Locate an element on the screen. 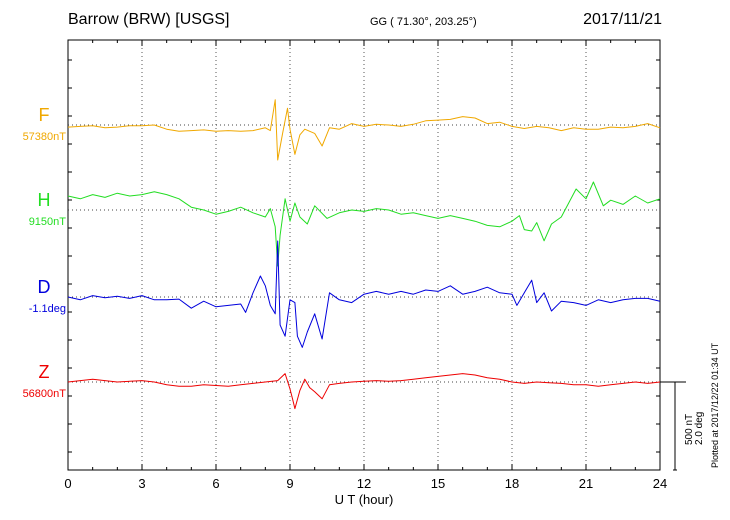  x-tick-label: 3 is located at coordinates (141, 483).